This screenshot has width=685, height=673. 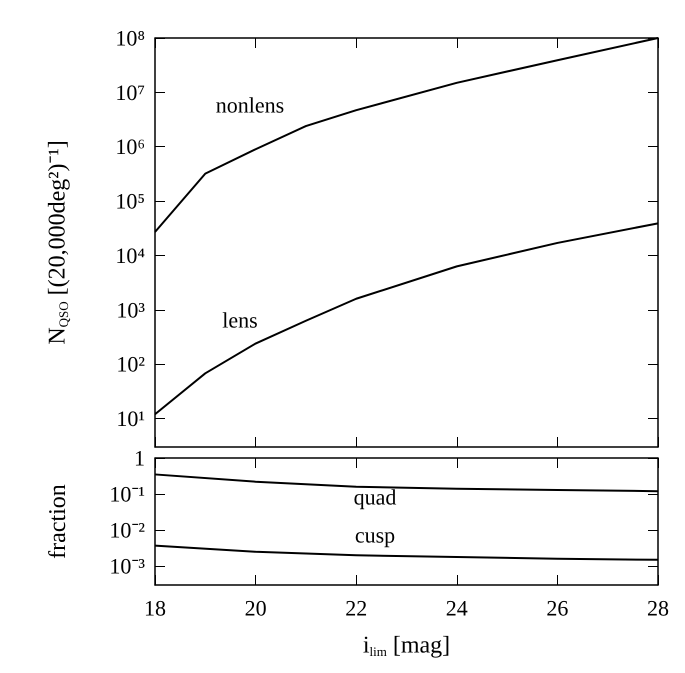 I want to click on y-tick-label: 10⁸, so click(x=130, y=38).